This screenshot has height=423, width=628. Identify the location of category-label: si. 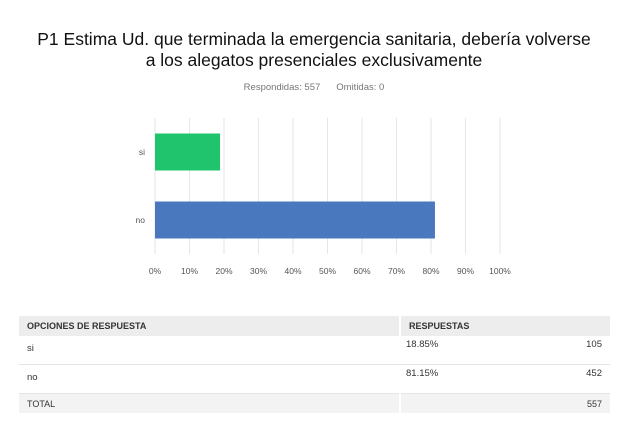
(142, 152).